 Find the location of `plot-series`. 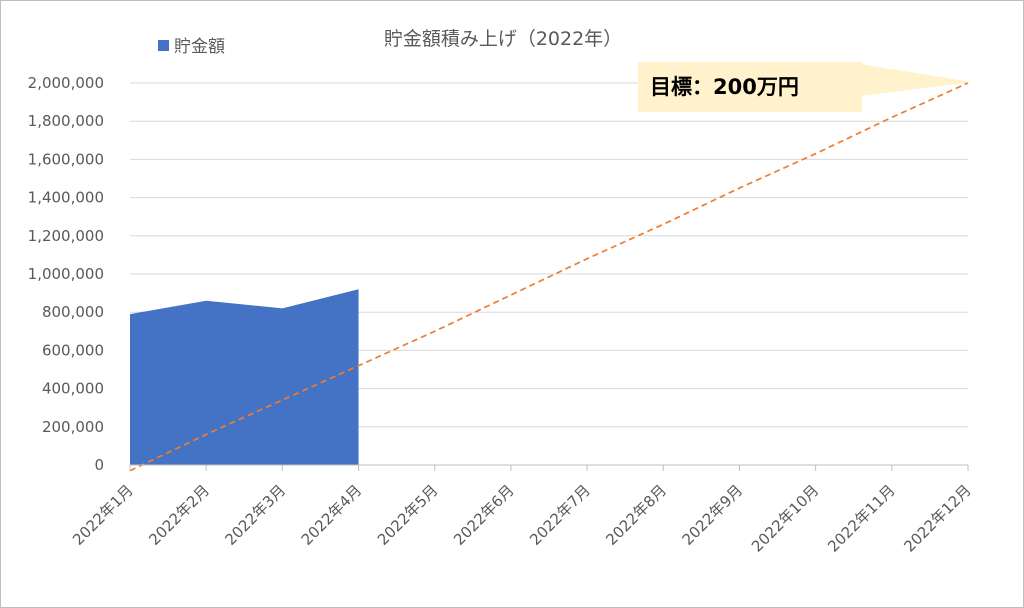

plot-series is located at coordinates (244, 377).